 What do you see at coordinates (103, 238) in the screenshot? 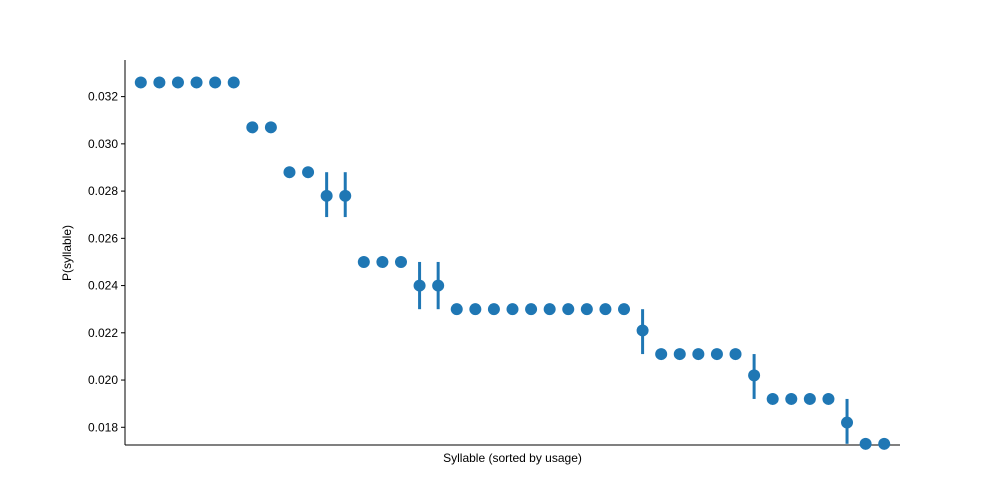
I see `y-tick-label: 0.026` at bounding box center [103, 238].